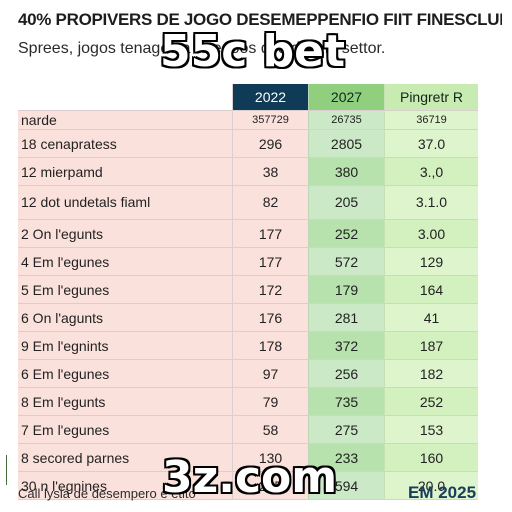  What do you see at coordinates (346, 143) in the screenshot?
I see `table-cell: 2805` at bounding box center [346, 143].